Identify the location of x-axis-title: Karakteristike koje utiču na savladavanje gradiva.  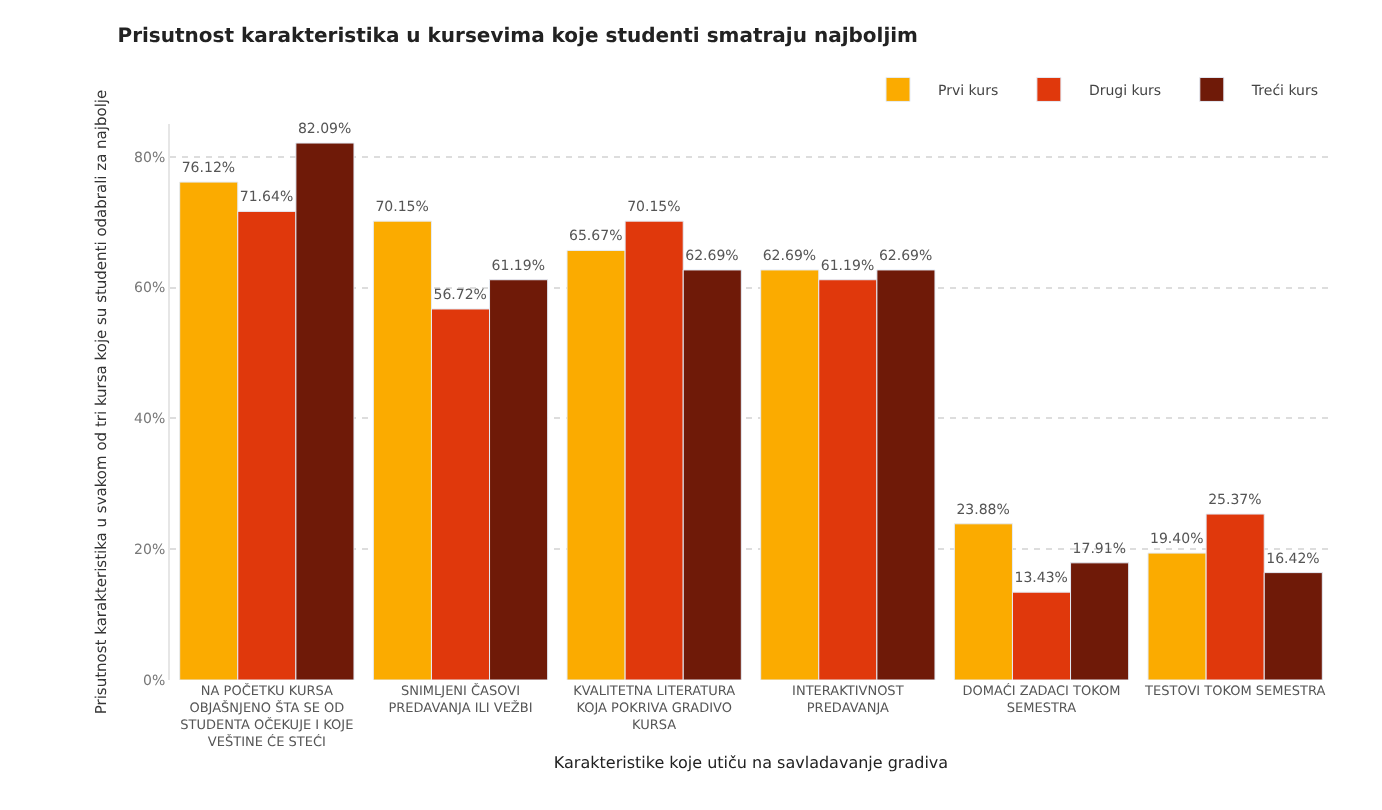
(751, 762).